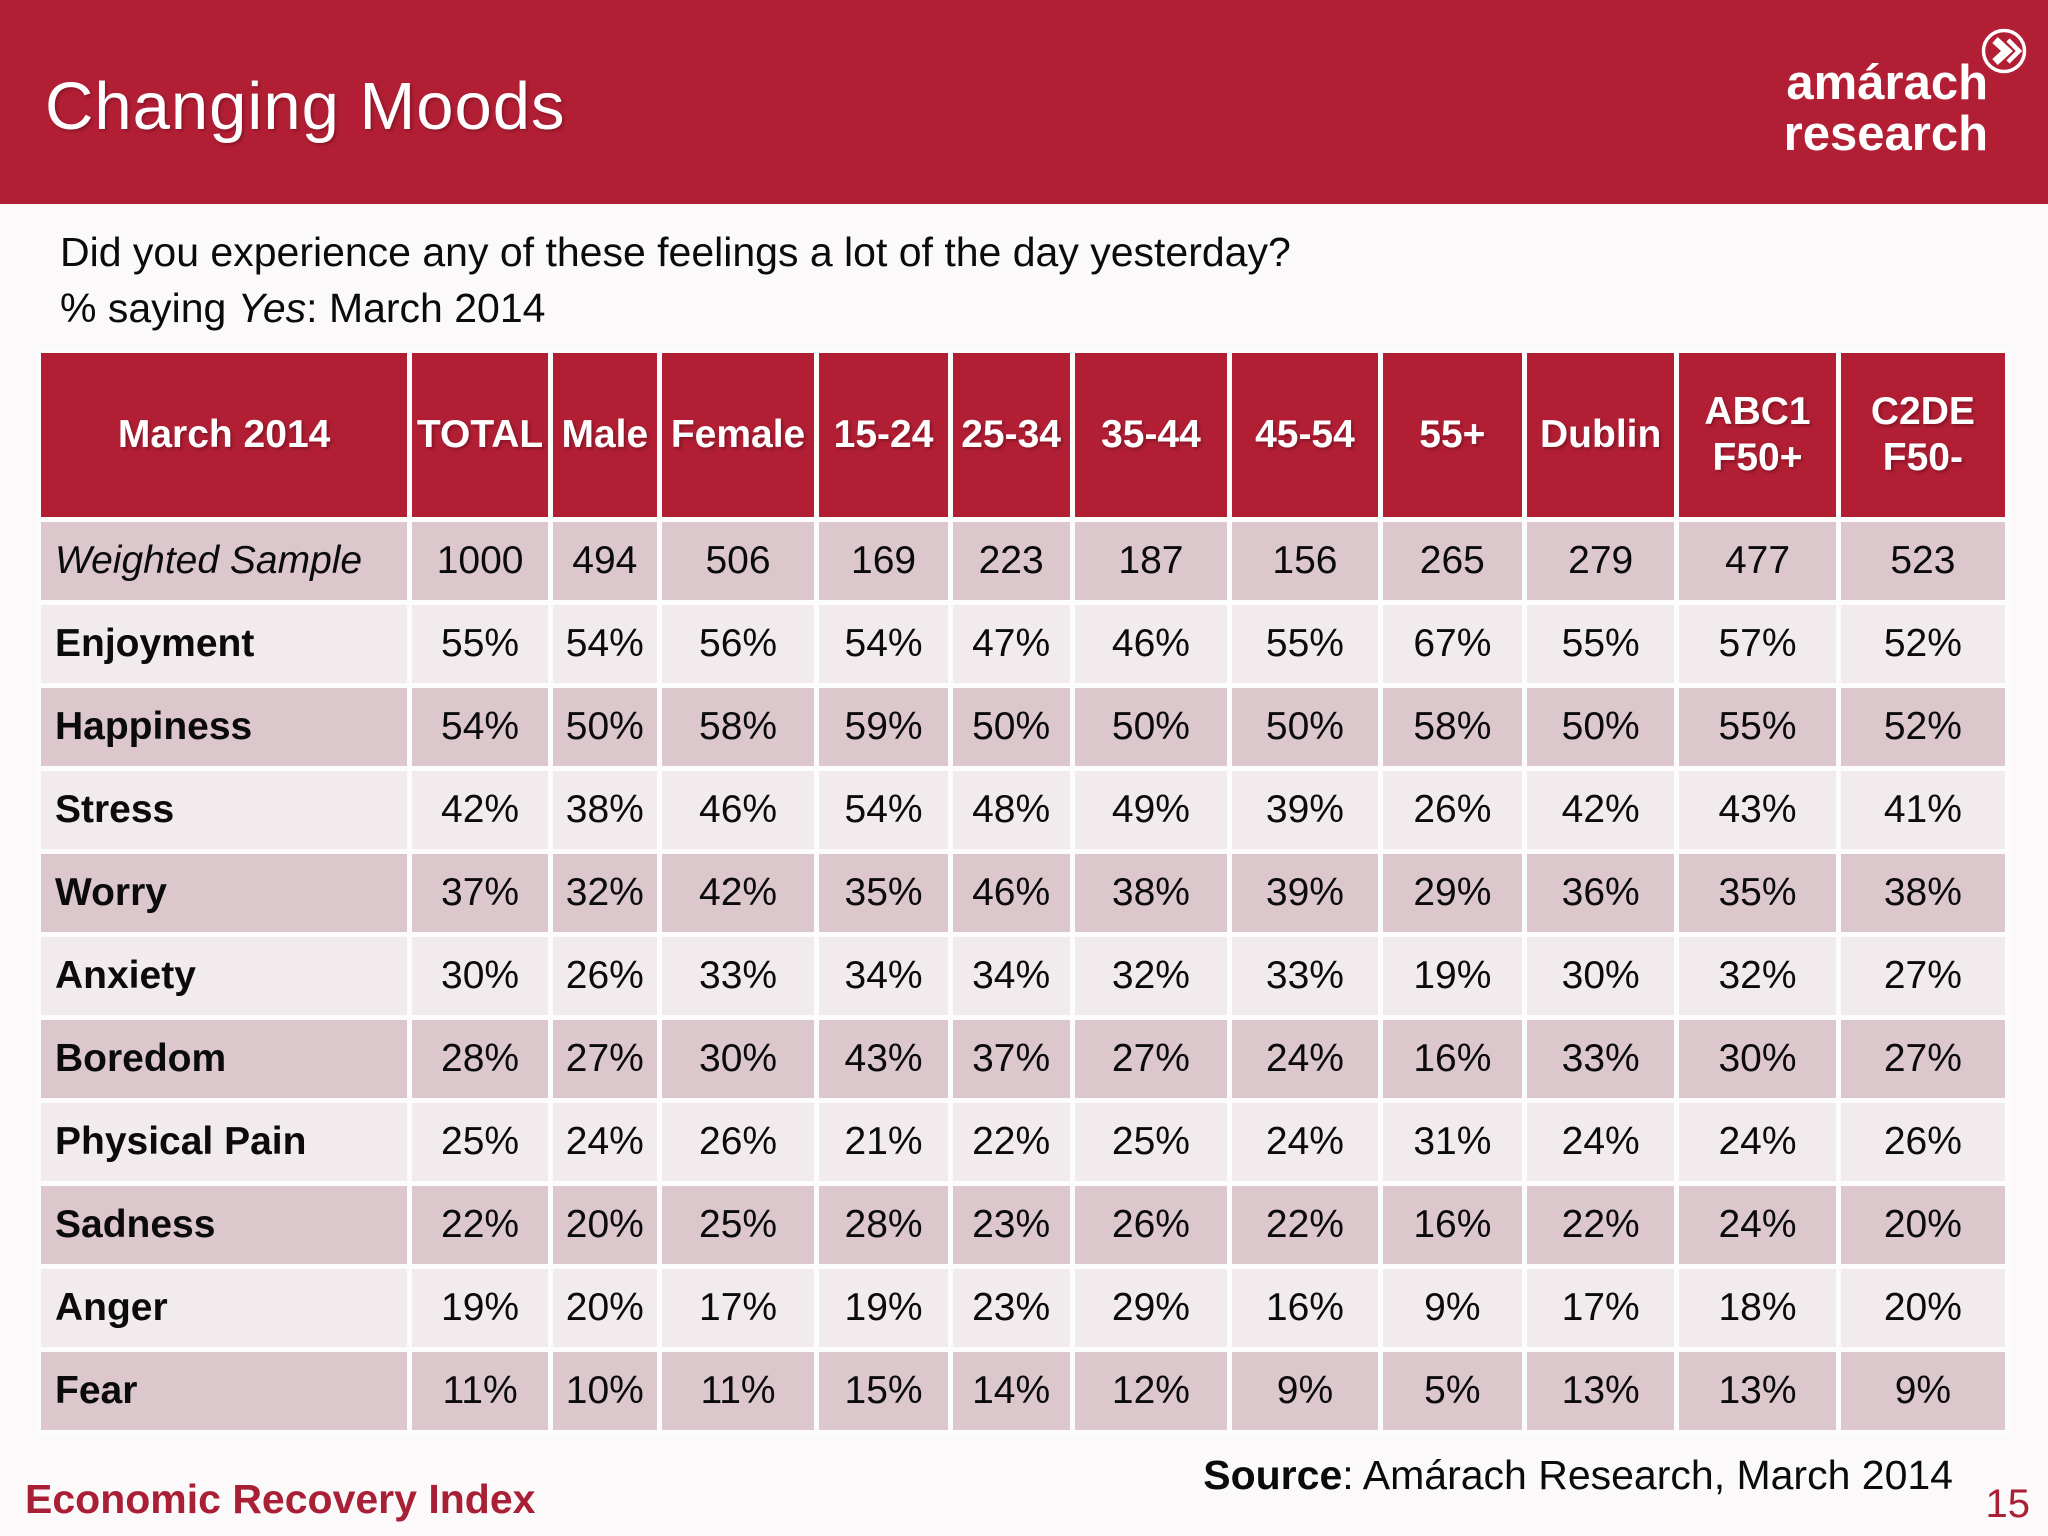 The image size is (2048, 1536). What do you see at coordinates (480, 810) in the screenshot?
I see `table-cell: 42%` at bounding box center [480, 810].